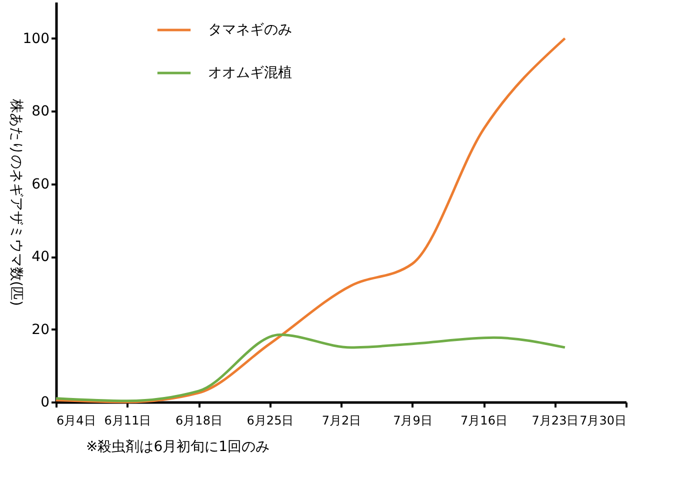 The image size is (680, 481). I want to click on y-tick-label: 40, so click(41, 257).